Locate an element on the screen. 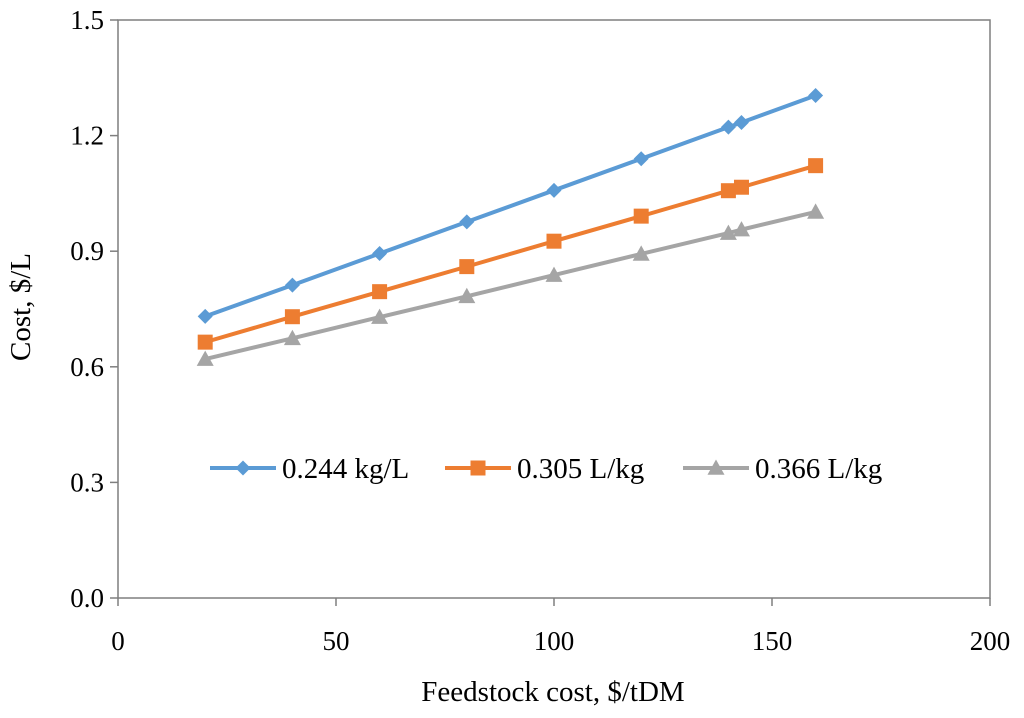  y-axis-title: Cost, $/L is located at coordinates (21, 307).